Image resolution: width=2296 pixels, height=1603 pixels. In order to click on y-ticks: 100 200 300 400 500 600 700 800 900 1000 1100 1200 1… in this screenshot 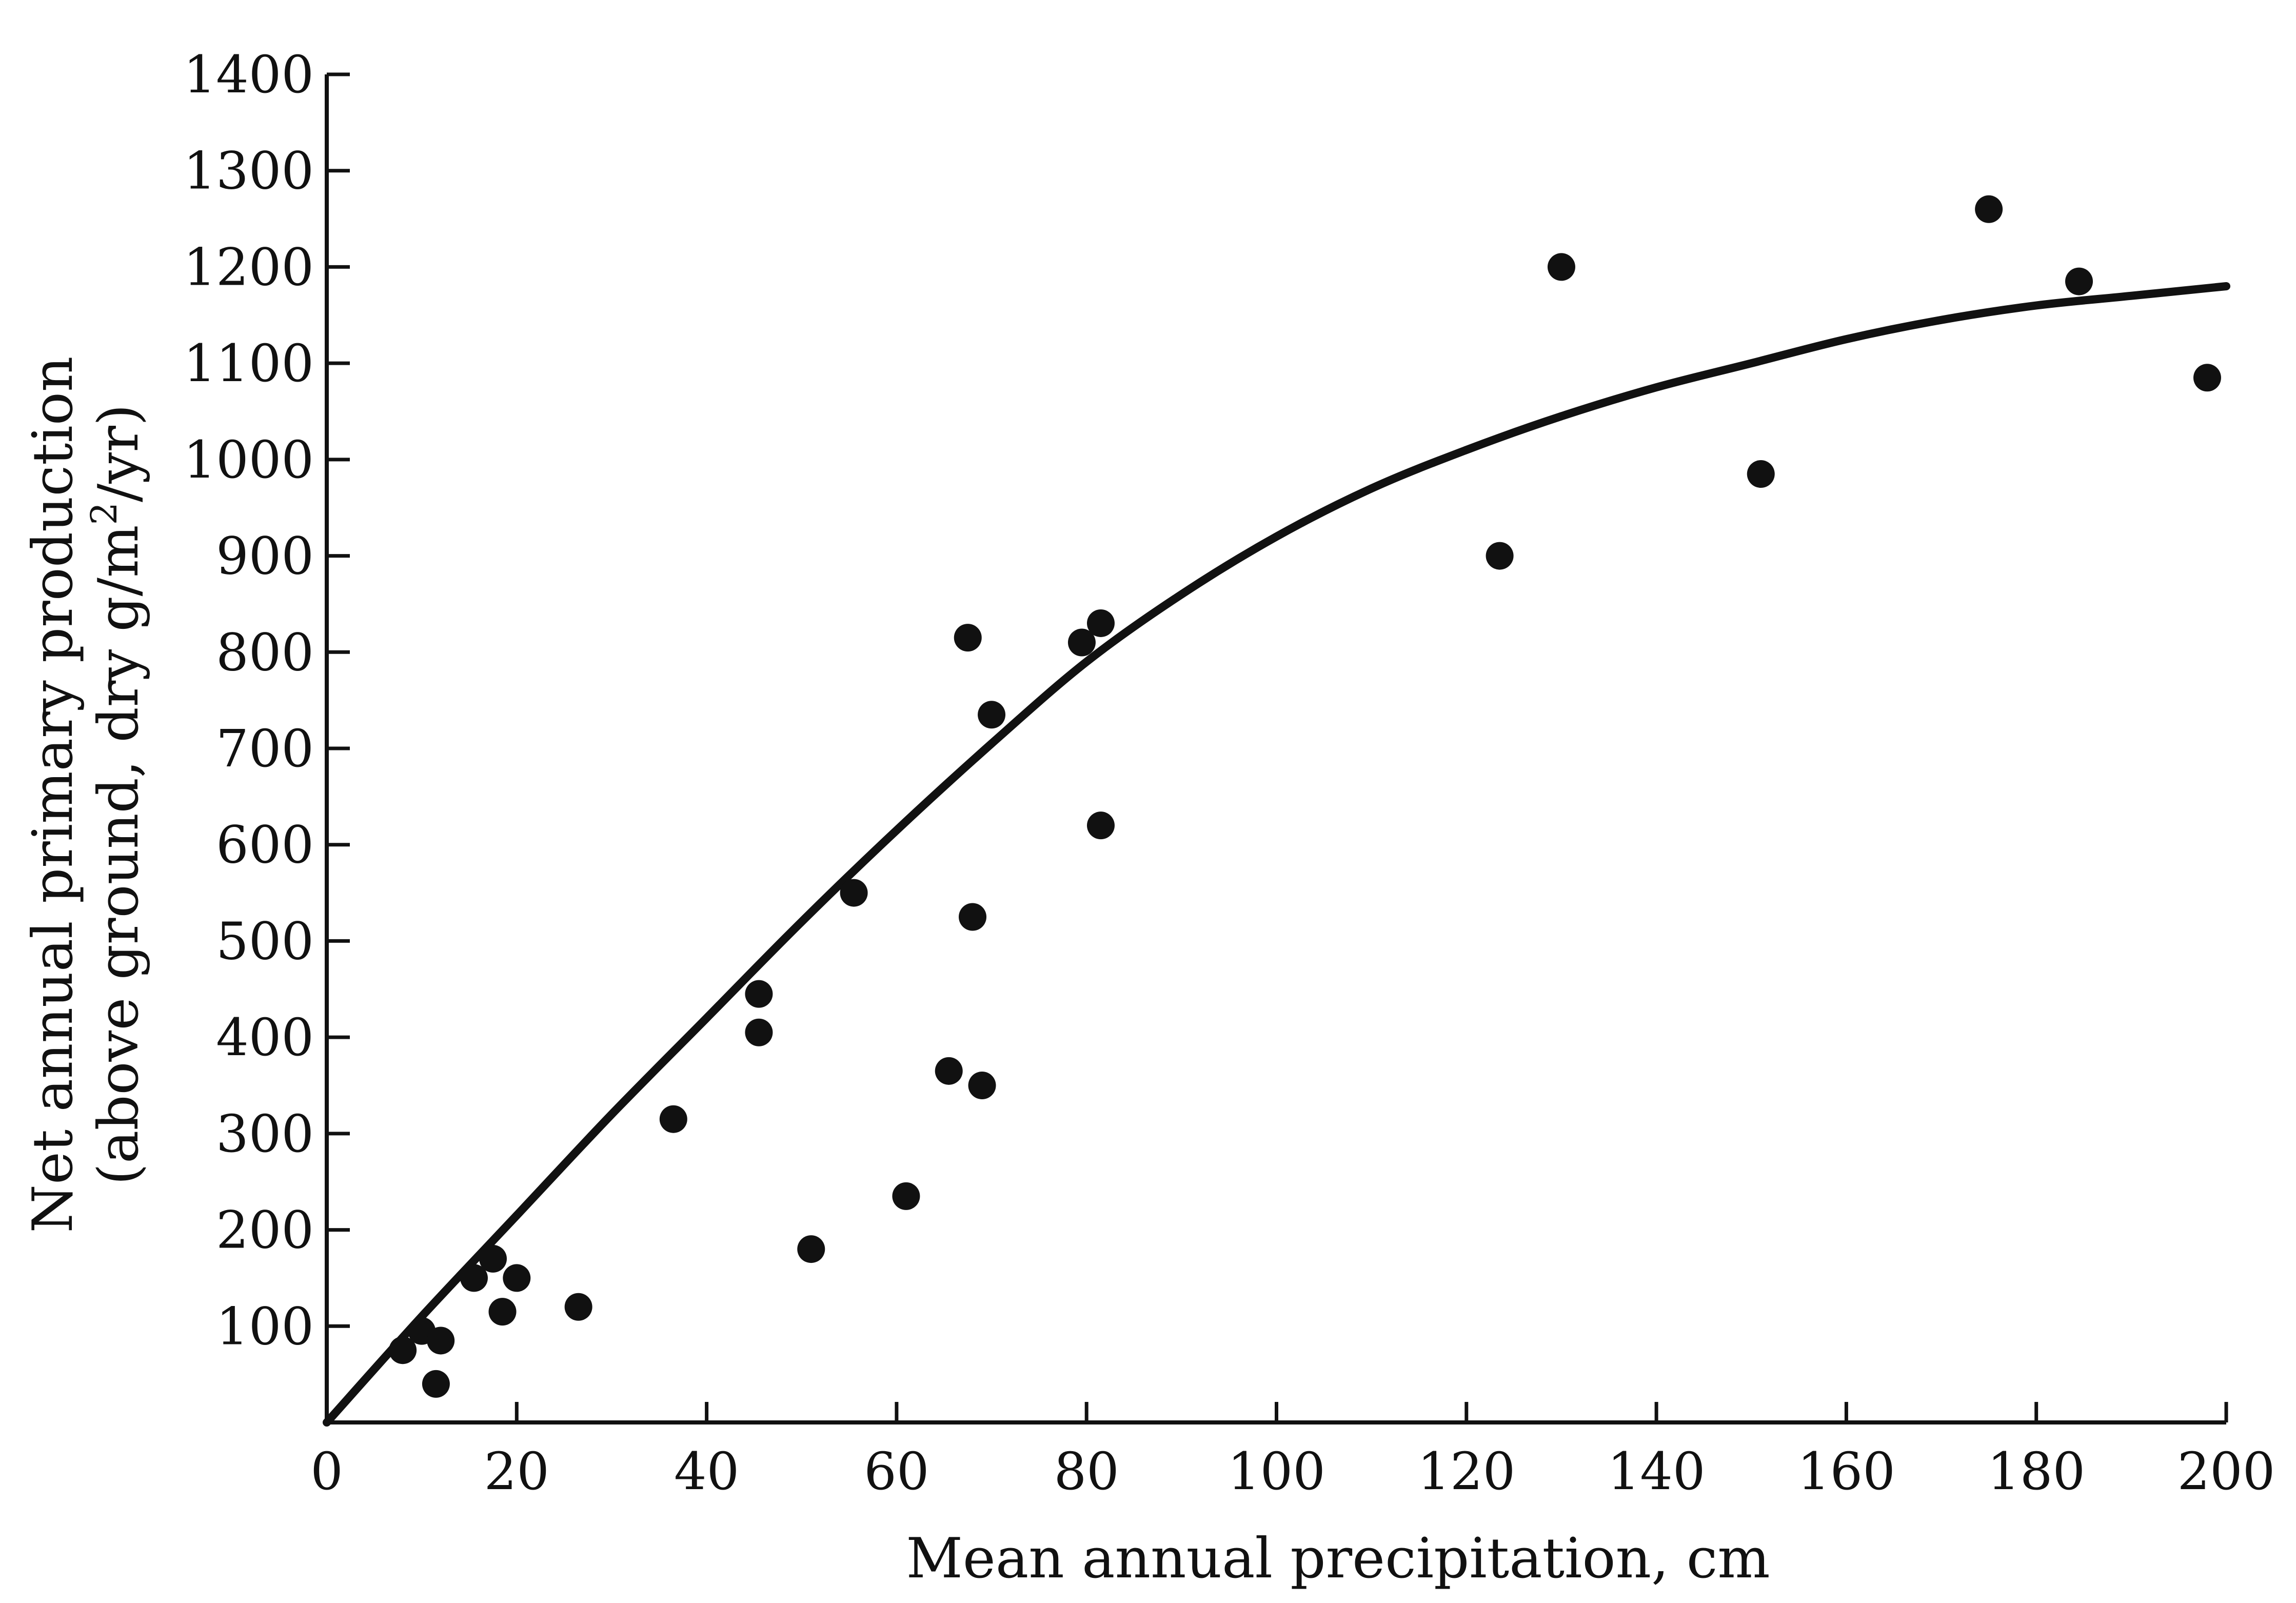, I will do `click(267, 700)`.